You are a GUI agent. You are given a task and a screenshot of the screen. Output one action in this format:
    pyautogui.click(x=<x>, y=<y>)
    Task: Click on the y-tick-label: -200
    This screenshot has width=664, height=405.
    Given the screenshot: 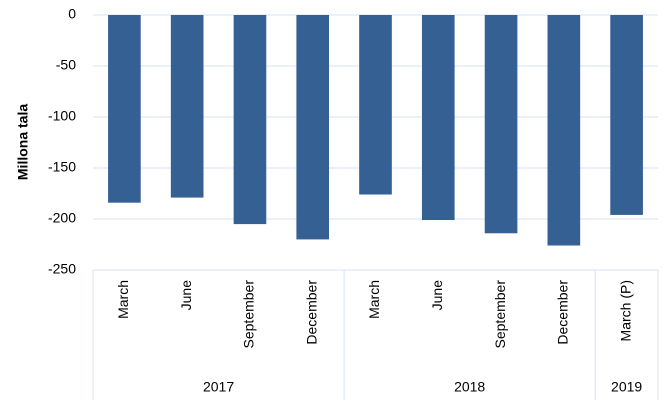 What is the action you would take?
    pyautogui.click(x=62, y=218)
    